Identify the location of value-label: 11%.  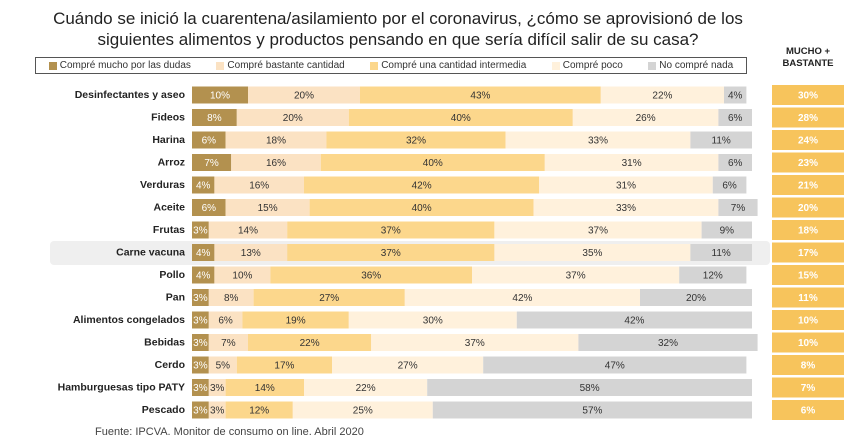
(721, 141).